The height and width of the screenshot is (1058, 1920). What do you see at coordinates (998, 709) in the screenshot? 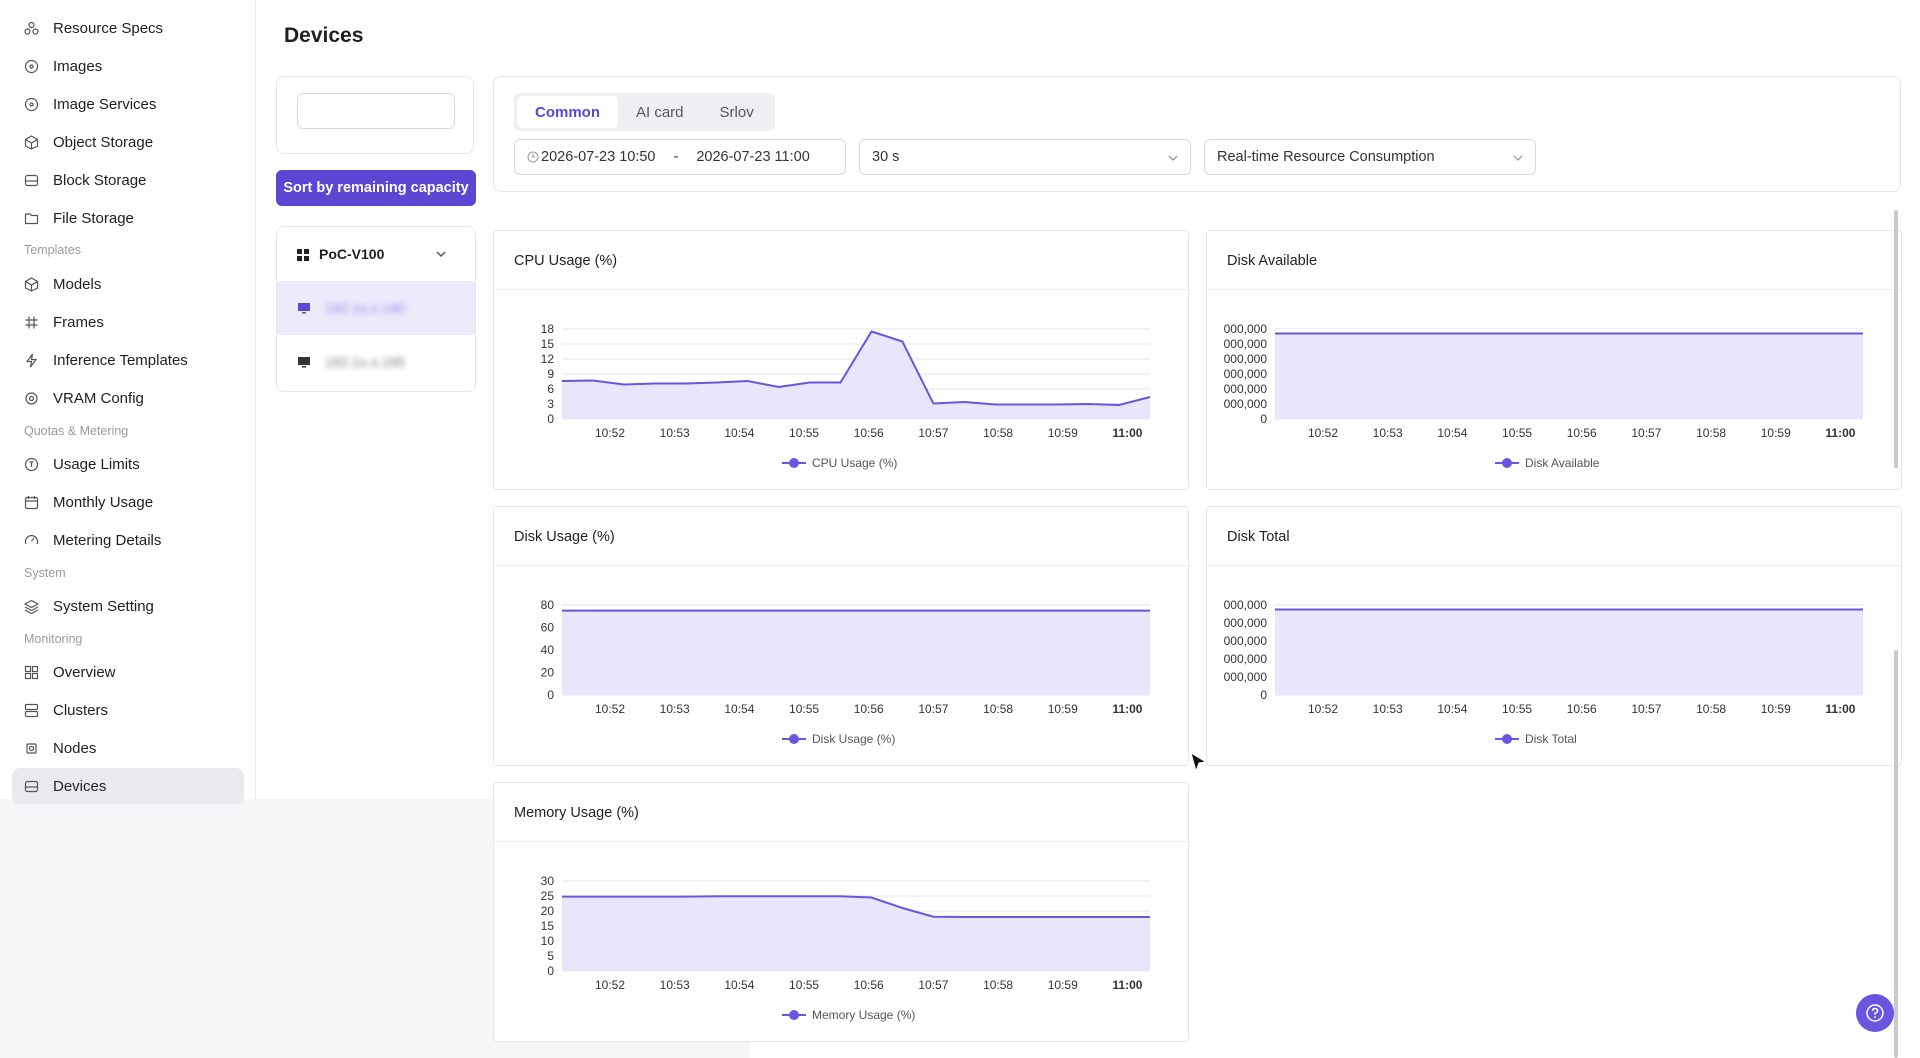
I see `x-tick-label: 10:58` at bounding box center [998, 709].